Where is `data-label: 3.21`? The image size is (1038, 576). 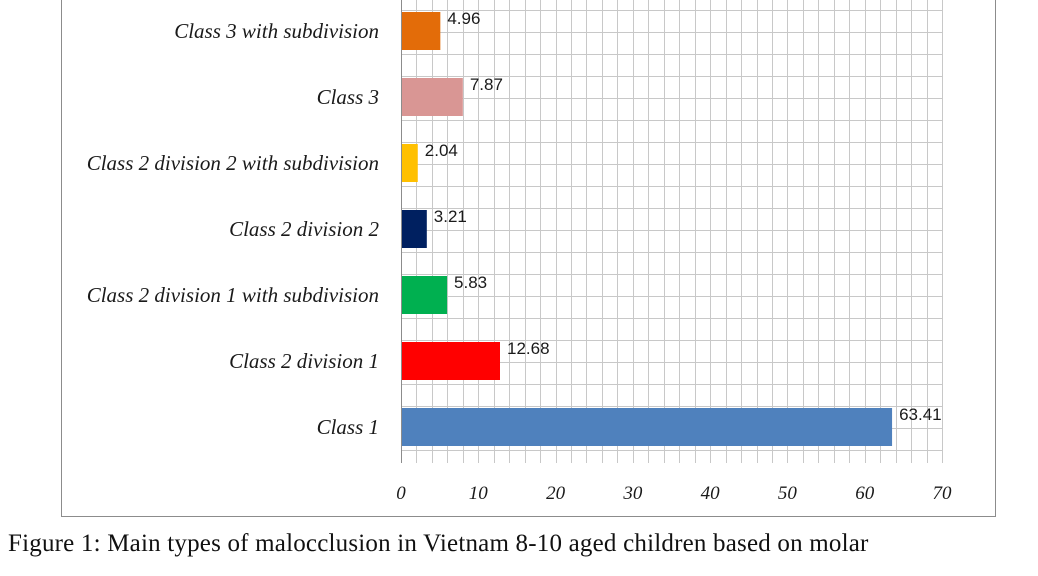
data-label: 3.21 is located at coordinates (450, 216).